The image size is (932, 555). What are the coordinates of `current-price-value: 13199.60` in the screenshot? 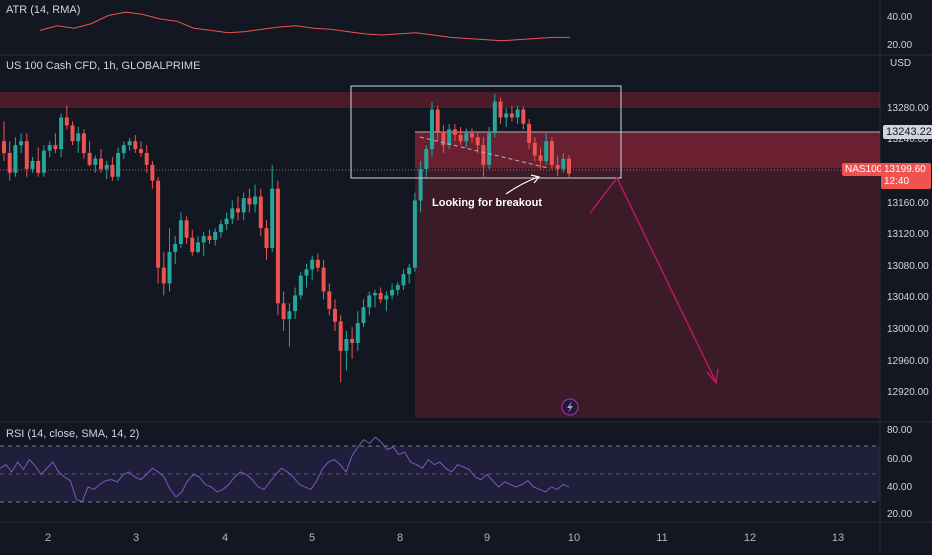 It's located at (905, 169).